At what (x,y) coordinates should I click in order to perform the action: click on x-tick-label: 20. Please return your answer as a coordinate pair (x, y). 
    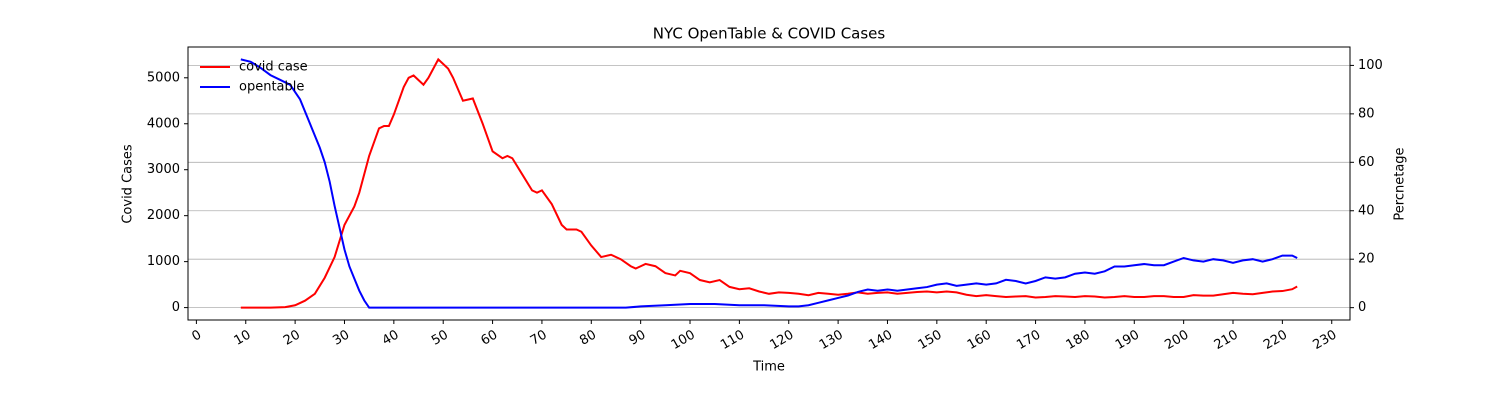
    Looking at the image, I should click on (292, 338).